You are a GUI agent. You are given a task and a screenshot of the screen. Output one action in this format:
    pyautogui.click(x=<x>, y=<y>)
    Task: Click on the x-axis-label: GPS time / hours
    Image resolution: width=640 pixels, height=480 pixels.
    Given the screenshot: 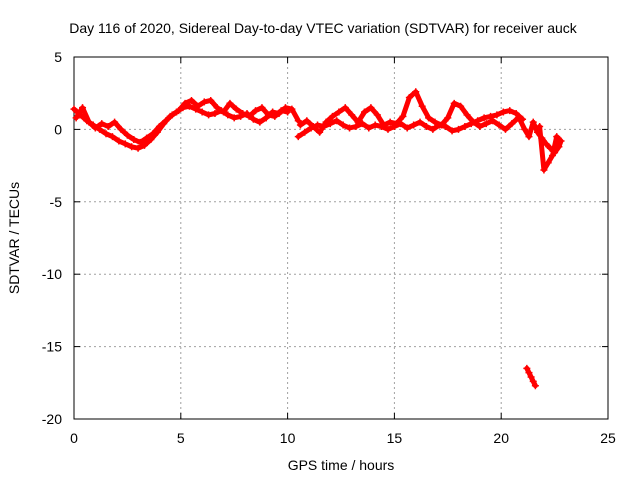 What is the action you would take?
    pyautogui.click(x=341, y=465)
    